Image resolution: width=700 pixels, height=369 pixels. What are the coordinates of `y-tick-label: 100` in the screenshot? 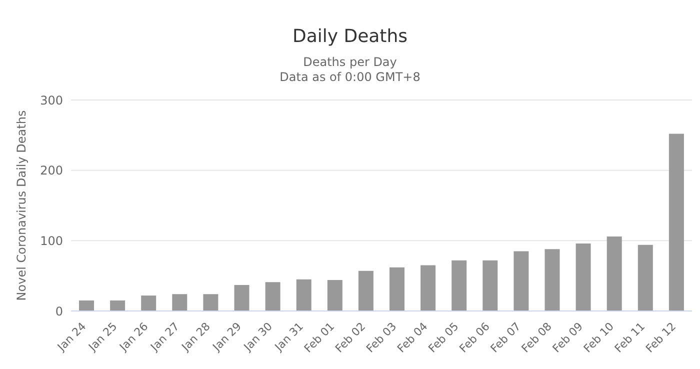 It's located at (51, 241).